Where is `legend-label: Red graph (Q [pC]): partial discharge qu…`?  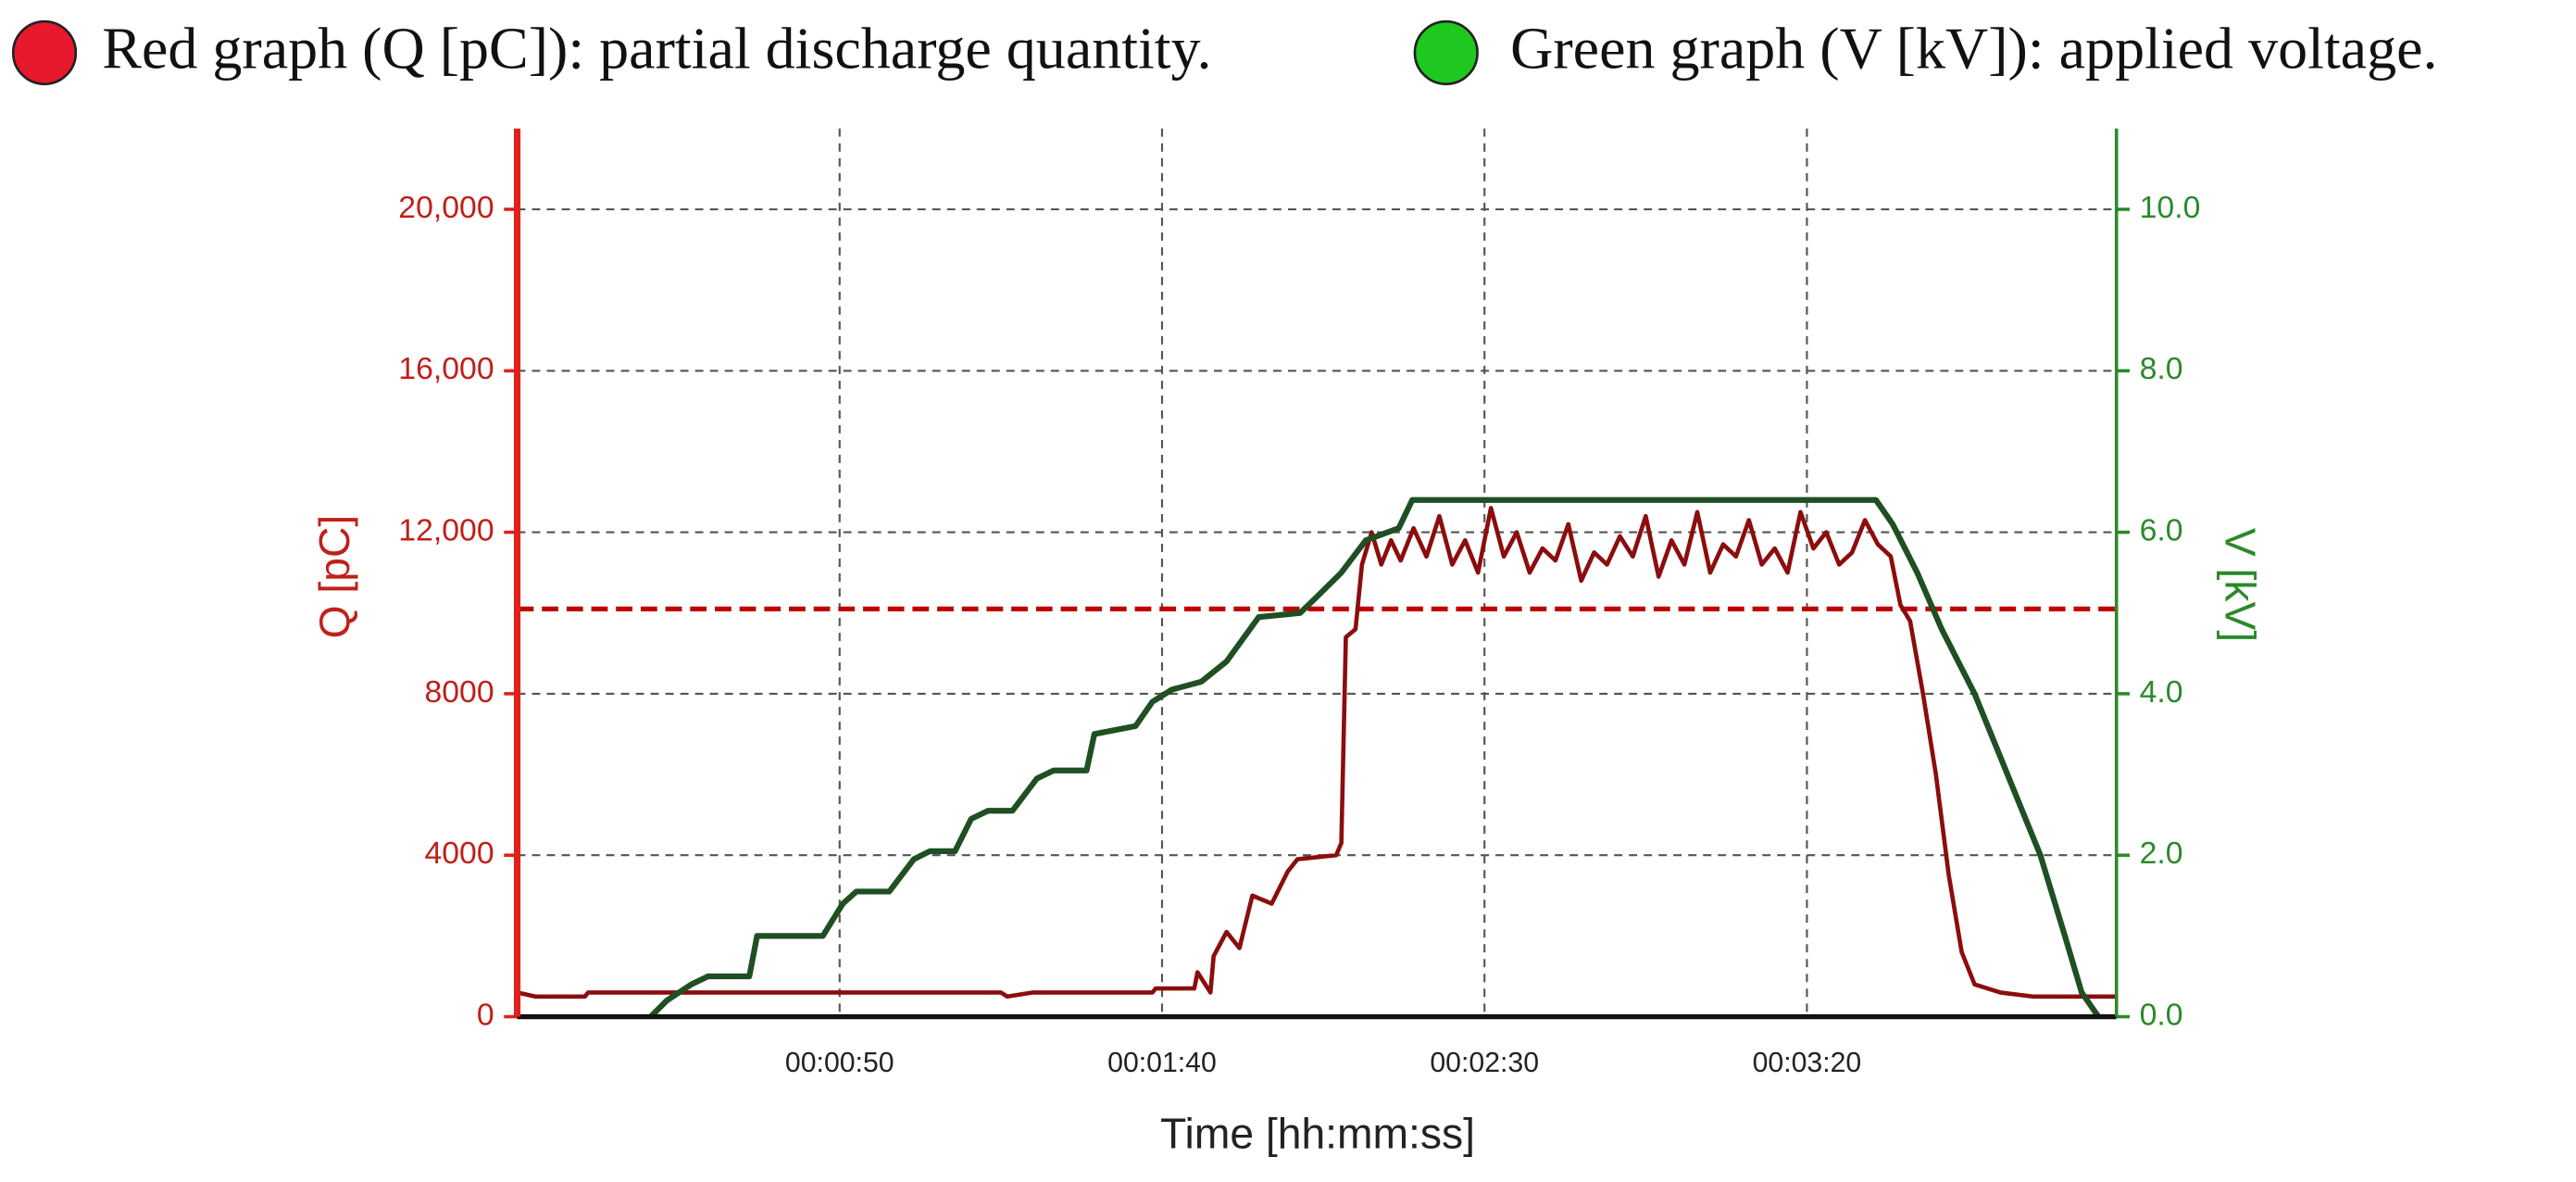 legend-label: Red graph (Q [pC]): partial discharge qu… is located at coordinates (656, 48).